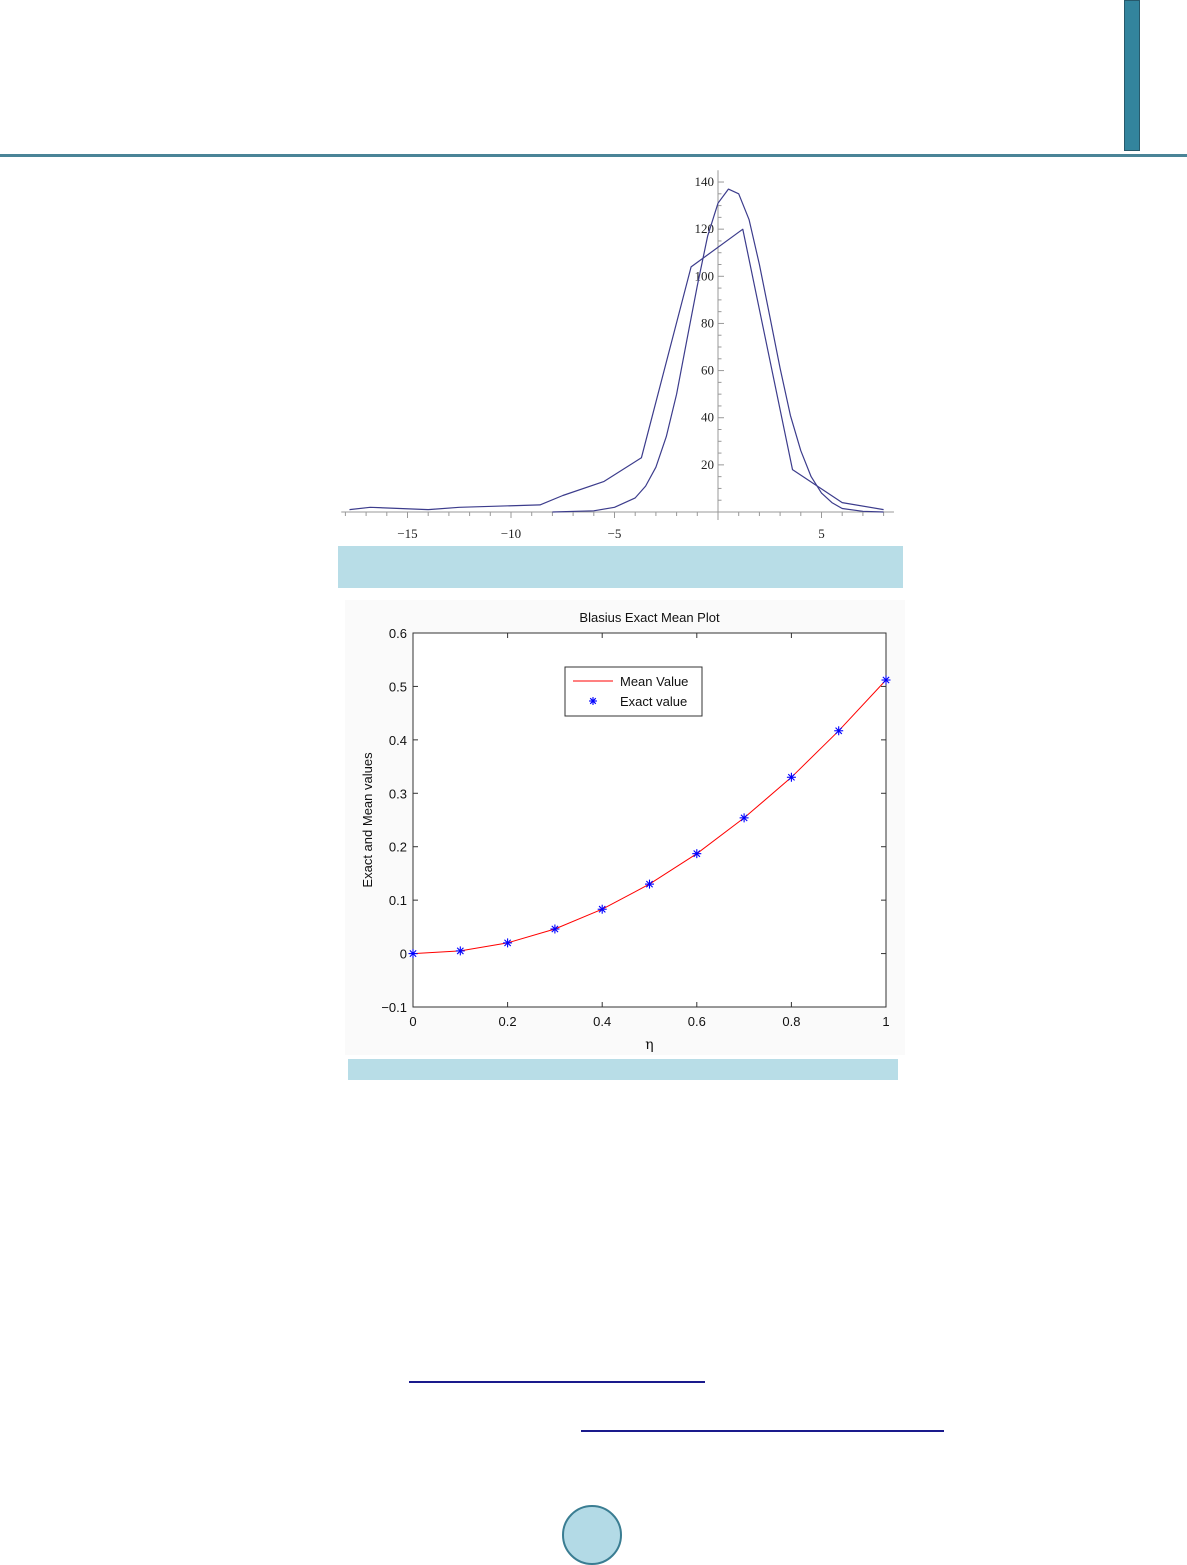 The width and height of the screenshot is (1187, 1565). I want to click on journal-header-tab, so click(1132, 75).